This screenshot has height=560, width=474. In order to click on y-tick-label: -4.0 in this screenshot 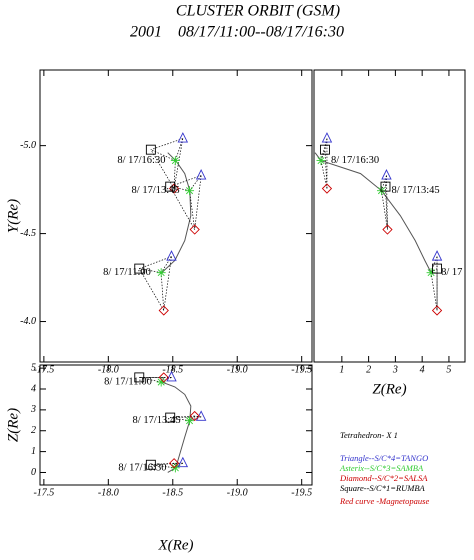, I will do `click(28, 321)`.